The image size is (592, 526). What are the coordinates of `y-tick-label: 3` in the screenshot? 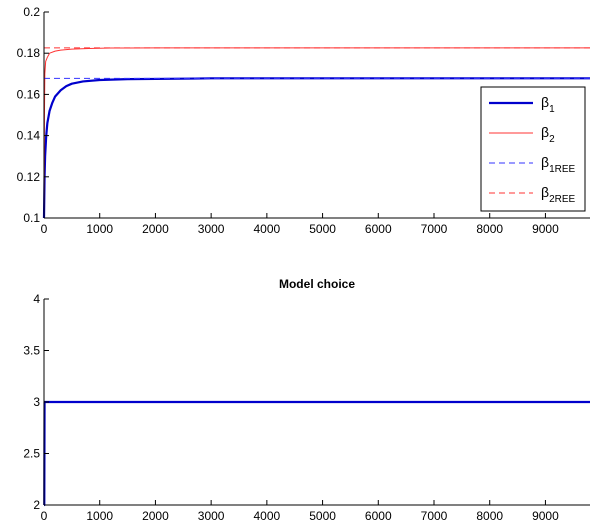 It's located at (36, 402).